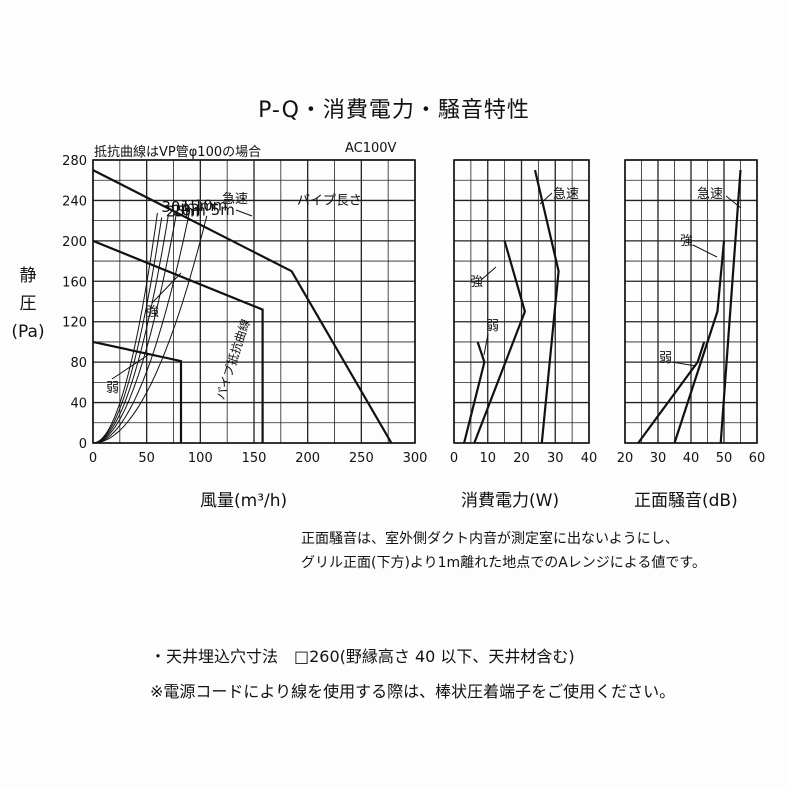 The height and width of the screenshot is (788, 788). What do you see at coordinates (198, 206) in the screenshot?
I see `resistance-curve-label-15m: 15m` at bounding box center [198, 206].